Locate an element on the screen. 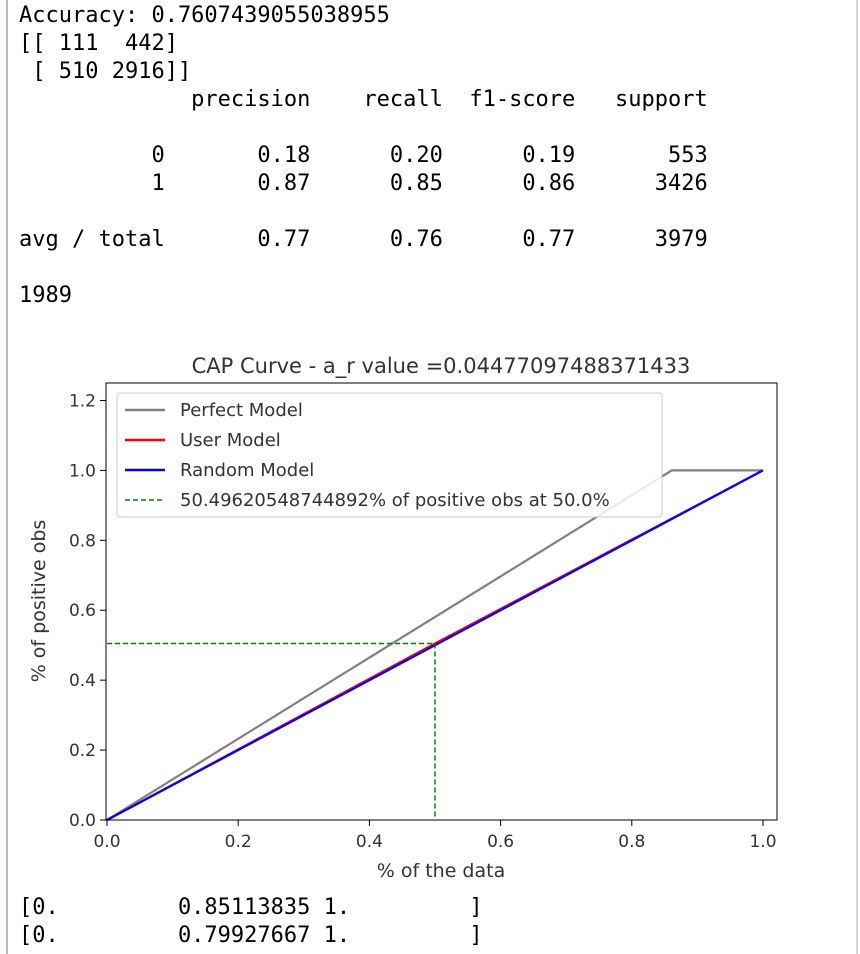 This screenshot has width=860, height=954. cell-right-border is located at coordinates (857, 477).